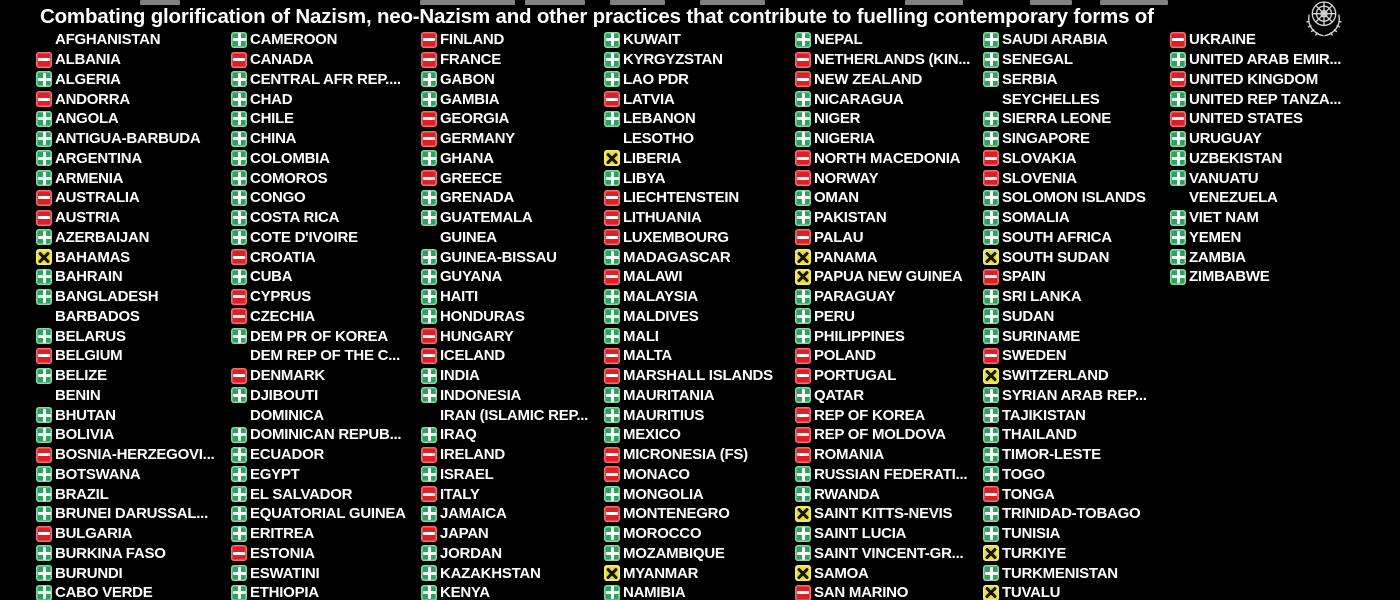 The width and height of the screenshot is (1400, 600). I want to click on country-row: MALDIVES, so click(700, 317).